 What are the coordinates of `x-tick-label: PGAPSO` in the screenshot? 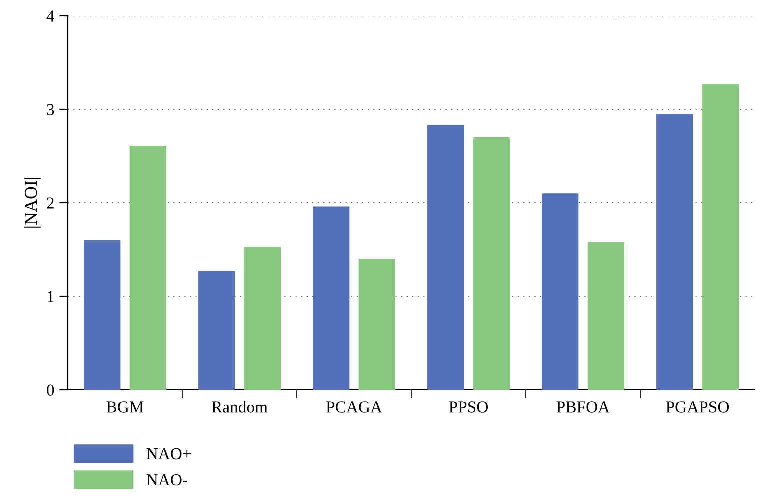 It's located at (698, 407).